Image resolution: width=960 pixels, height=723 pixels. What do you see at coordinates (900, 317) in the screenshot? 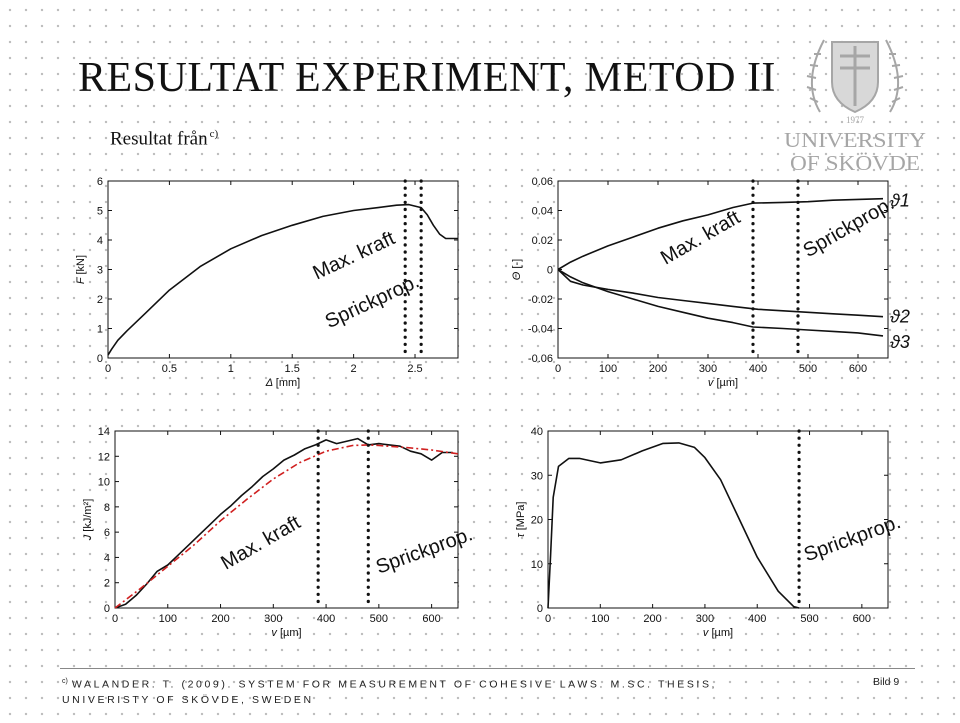
I see `series-label: ϑ2` at bounding box center [900, 317].